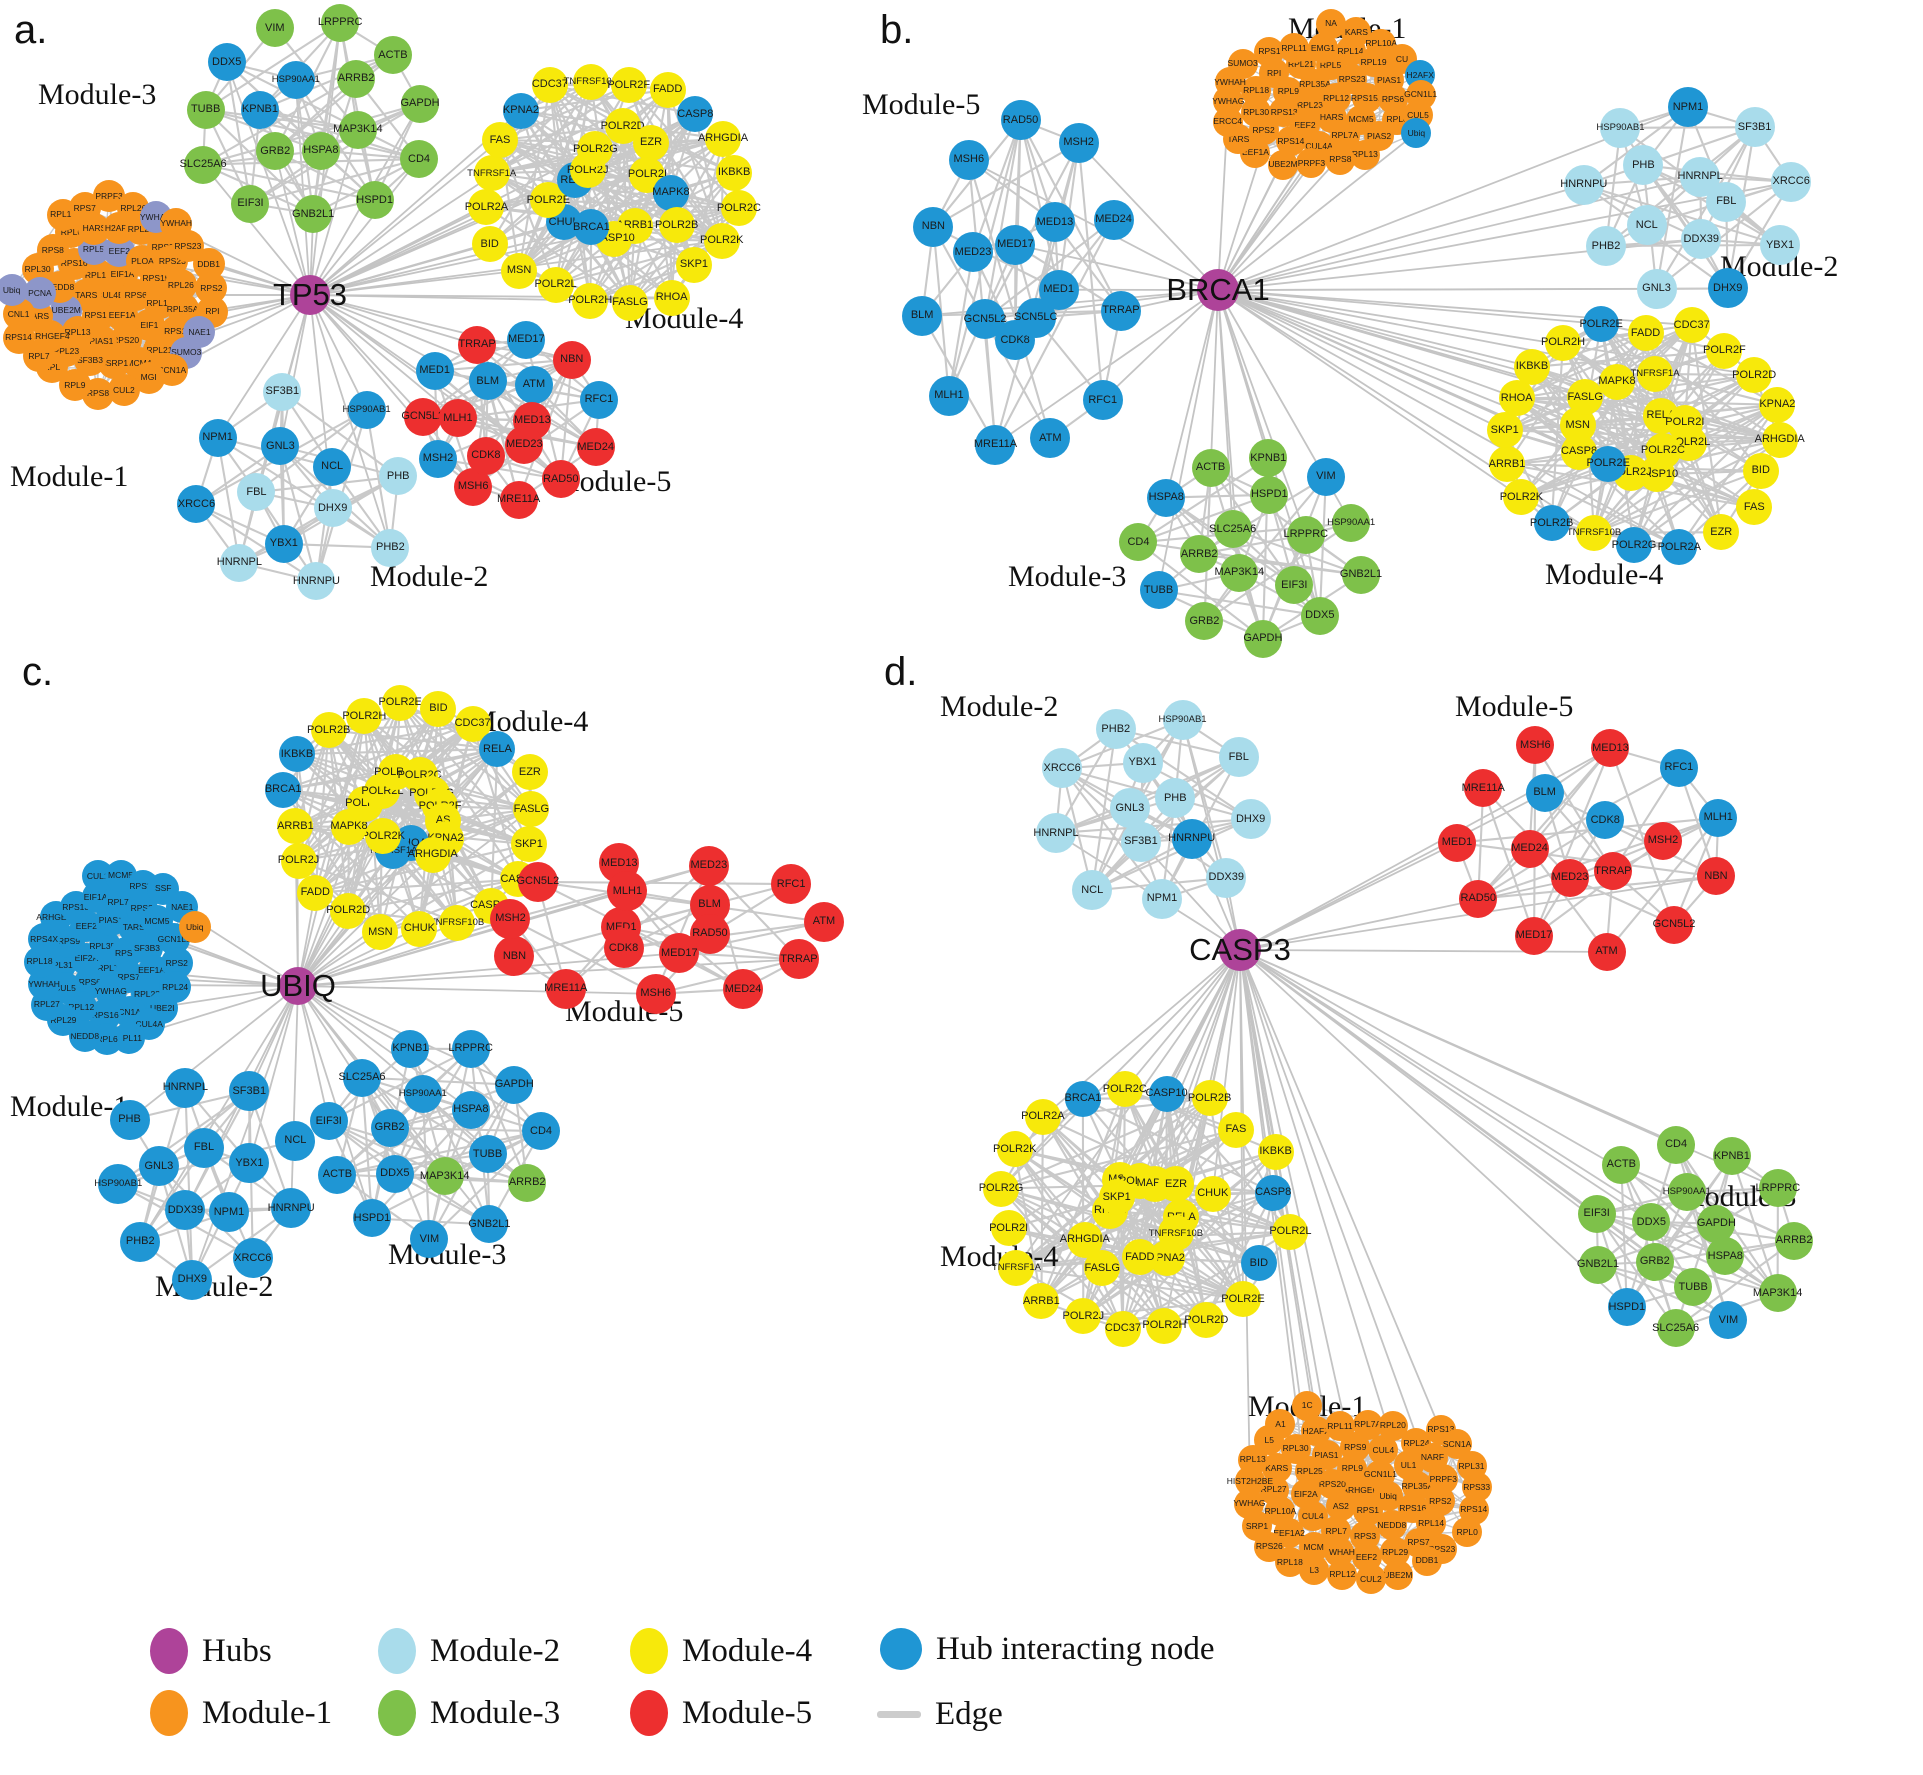  I want to click on network-node: MED23, so click(708, 865).